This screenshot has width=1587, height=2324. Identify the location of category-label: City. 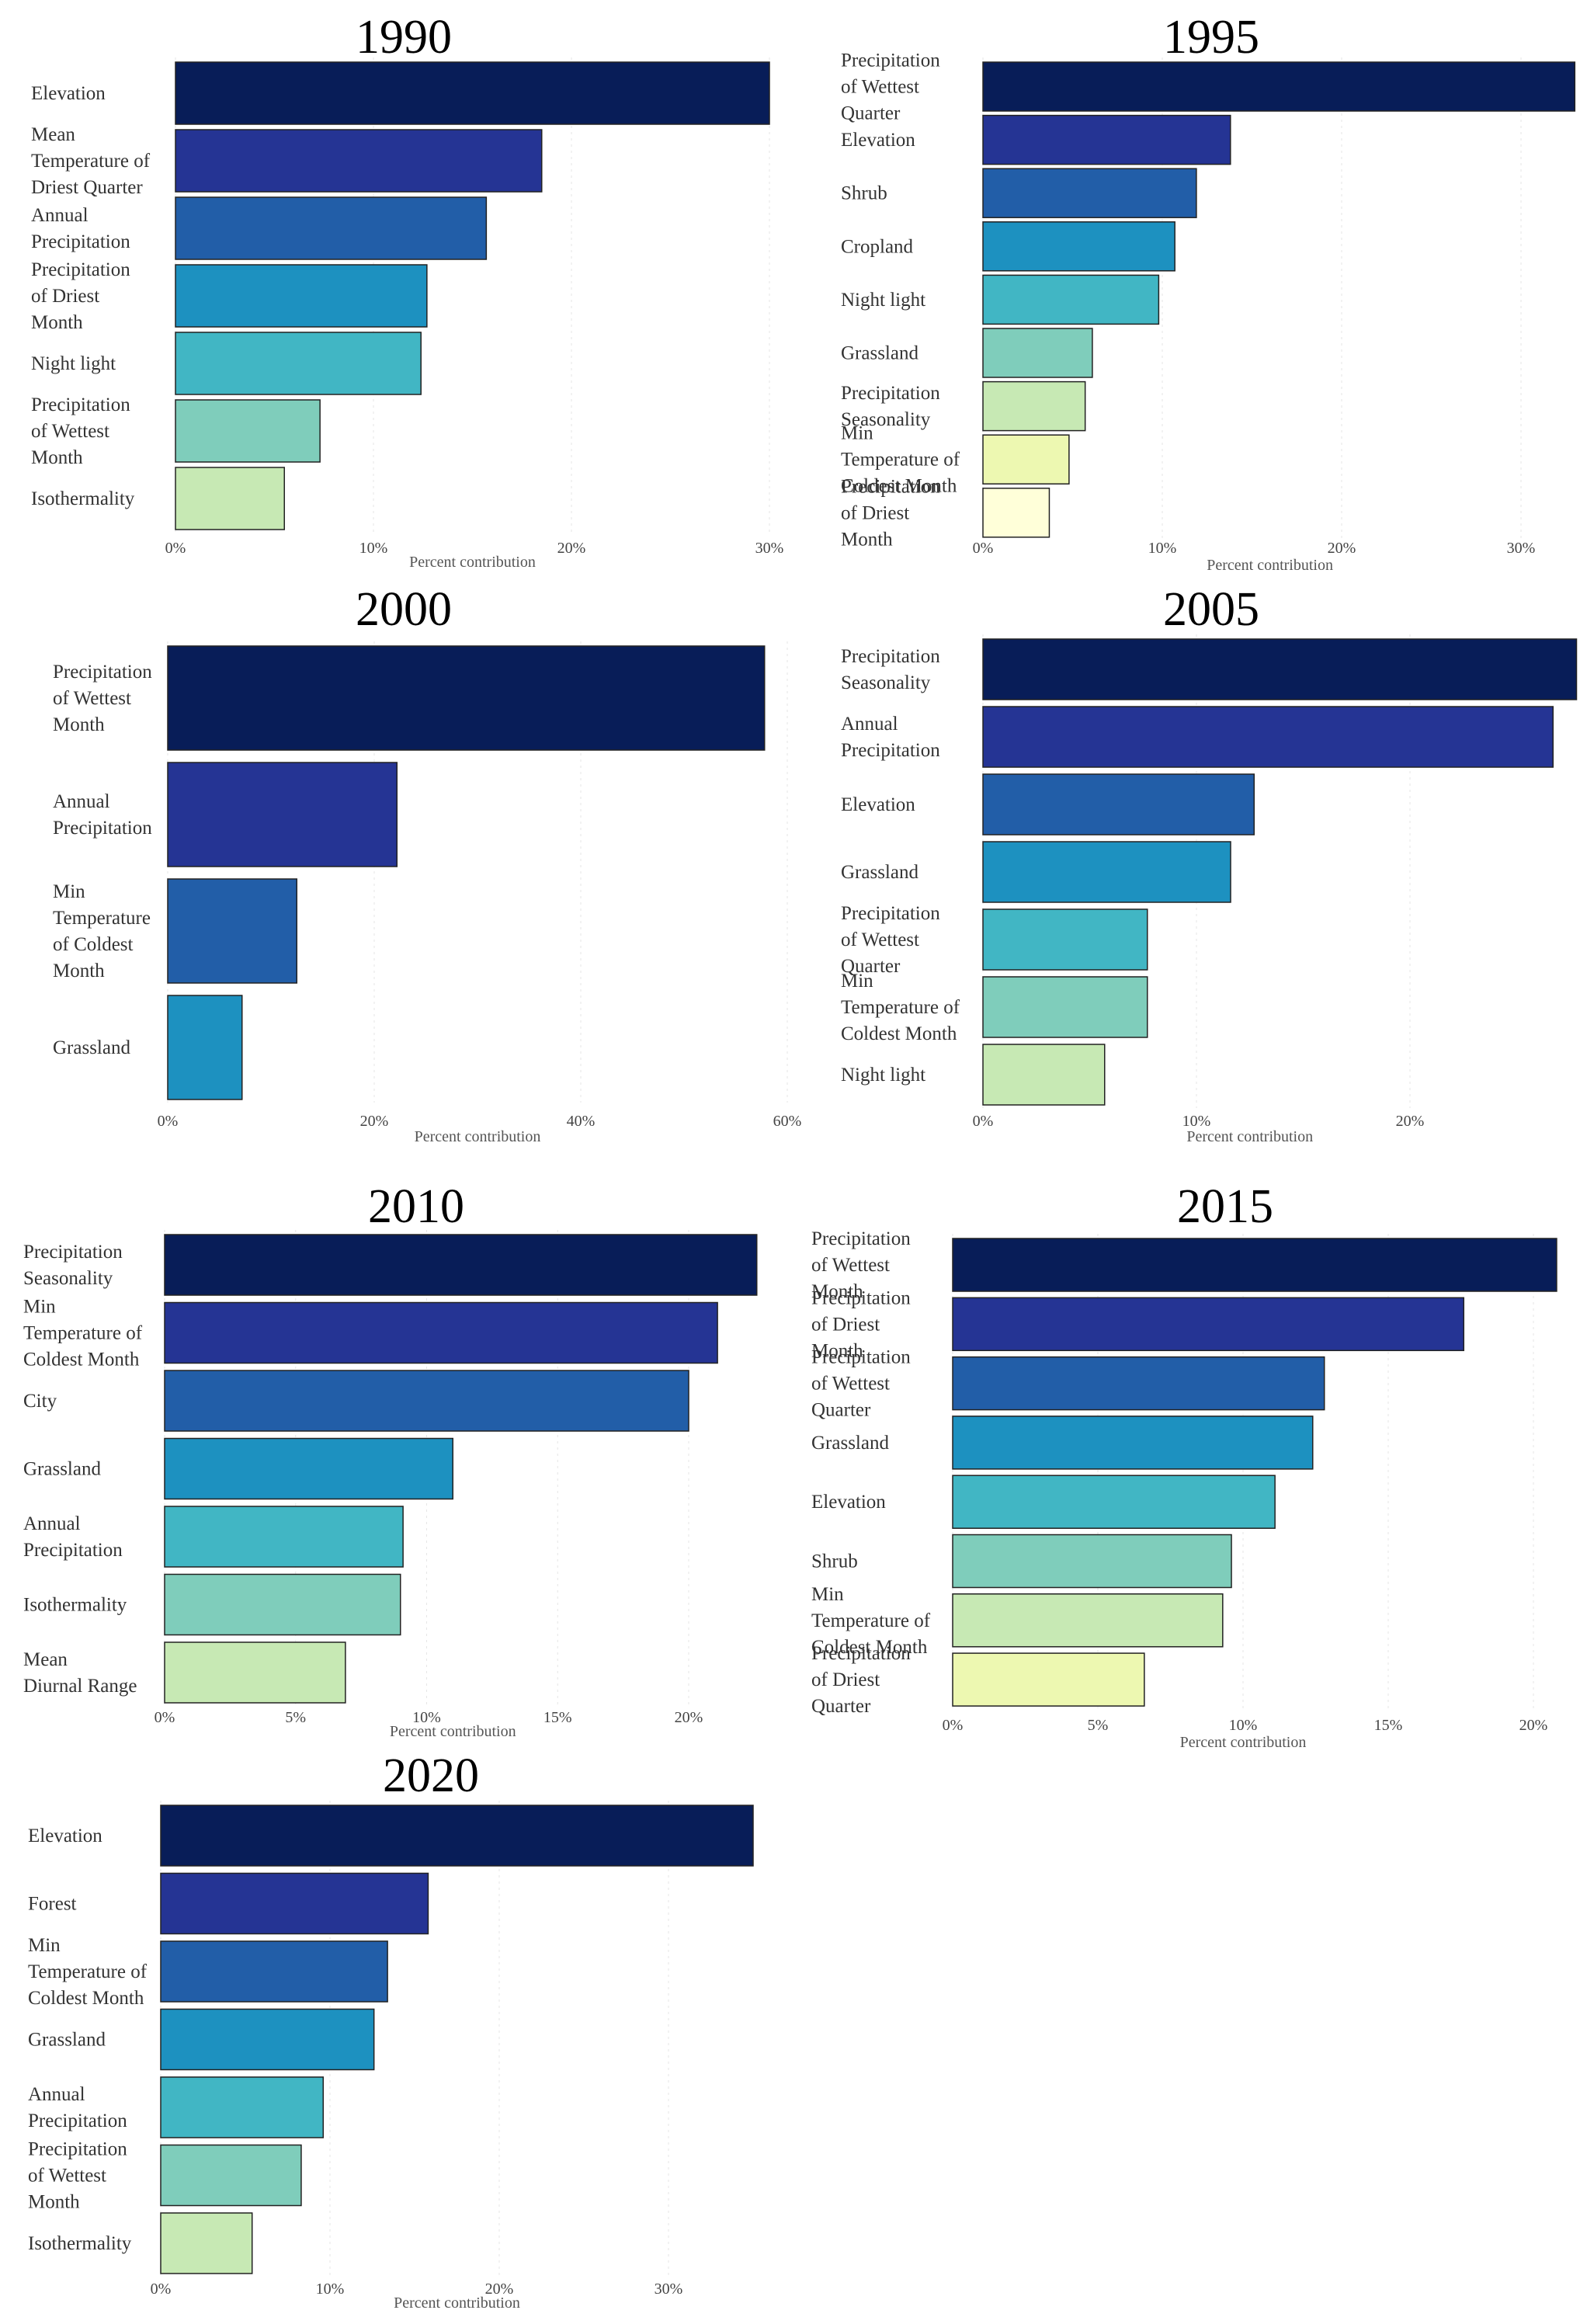
(40, 1401).